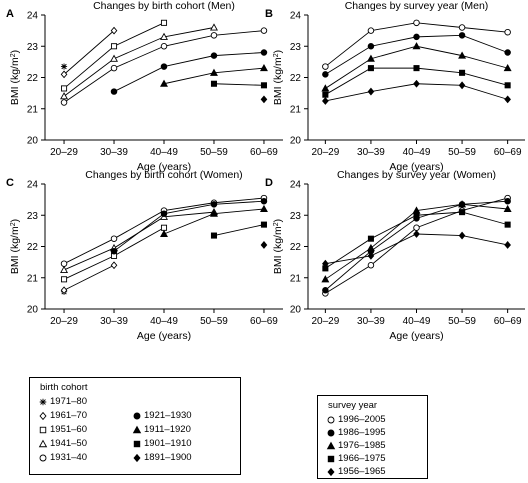 This screenshot has width=528, height=483. What do you see at coordinates (417, 6) in the screenshot?
I see `chart-title: Changes by survey year (Men)` at bounding box center [417, 6].